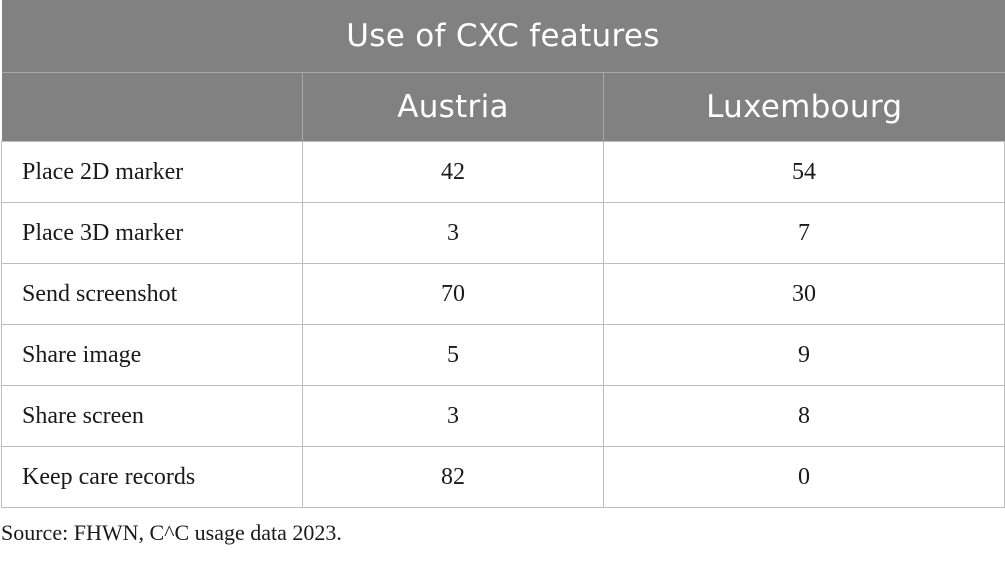 The width and height of the screenshot is (1005, 562). I want to click on table-row: Place 2D marker 42 54, so click(503, 172).